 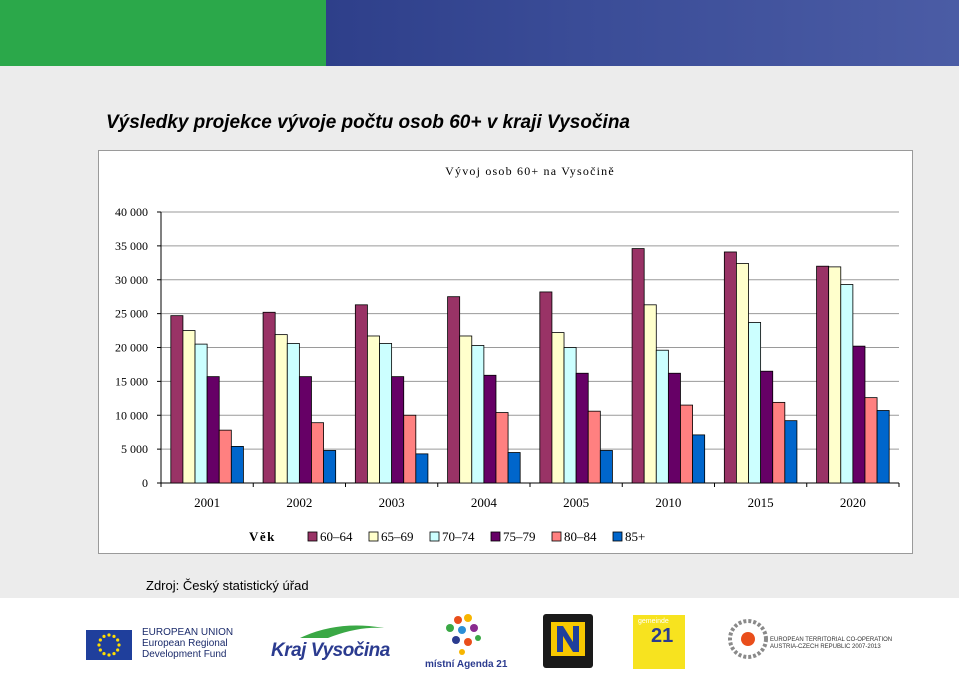 I want to click on x-tick-label: 2015, so click(x=761, y=502).